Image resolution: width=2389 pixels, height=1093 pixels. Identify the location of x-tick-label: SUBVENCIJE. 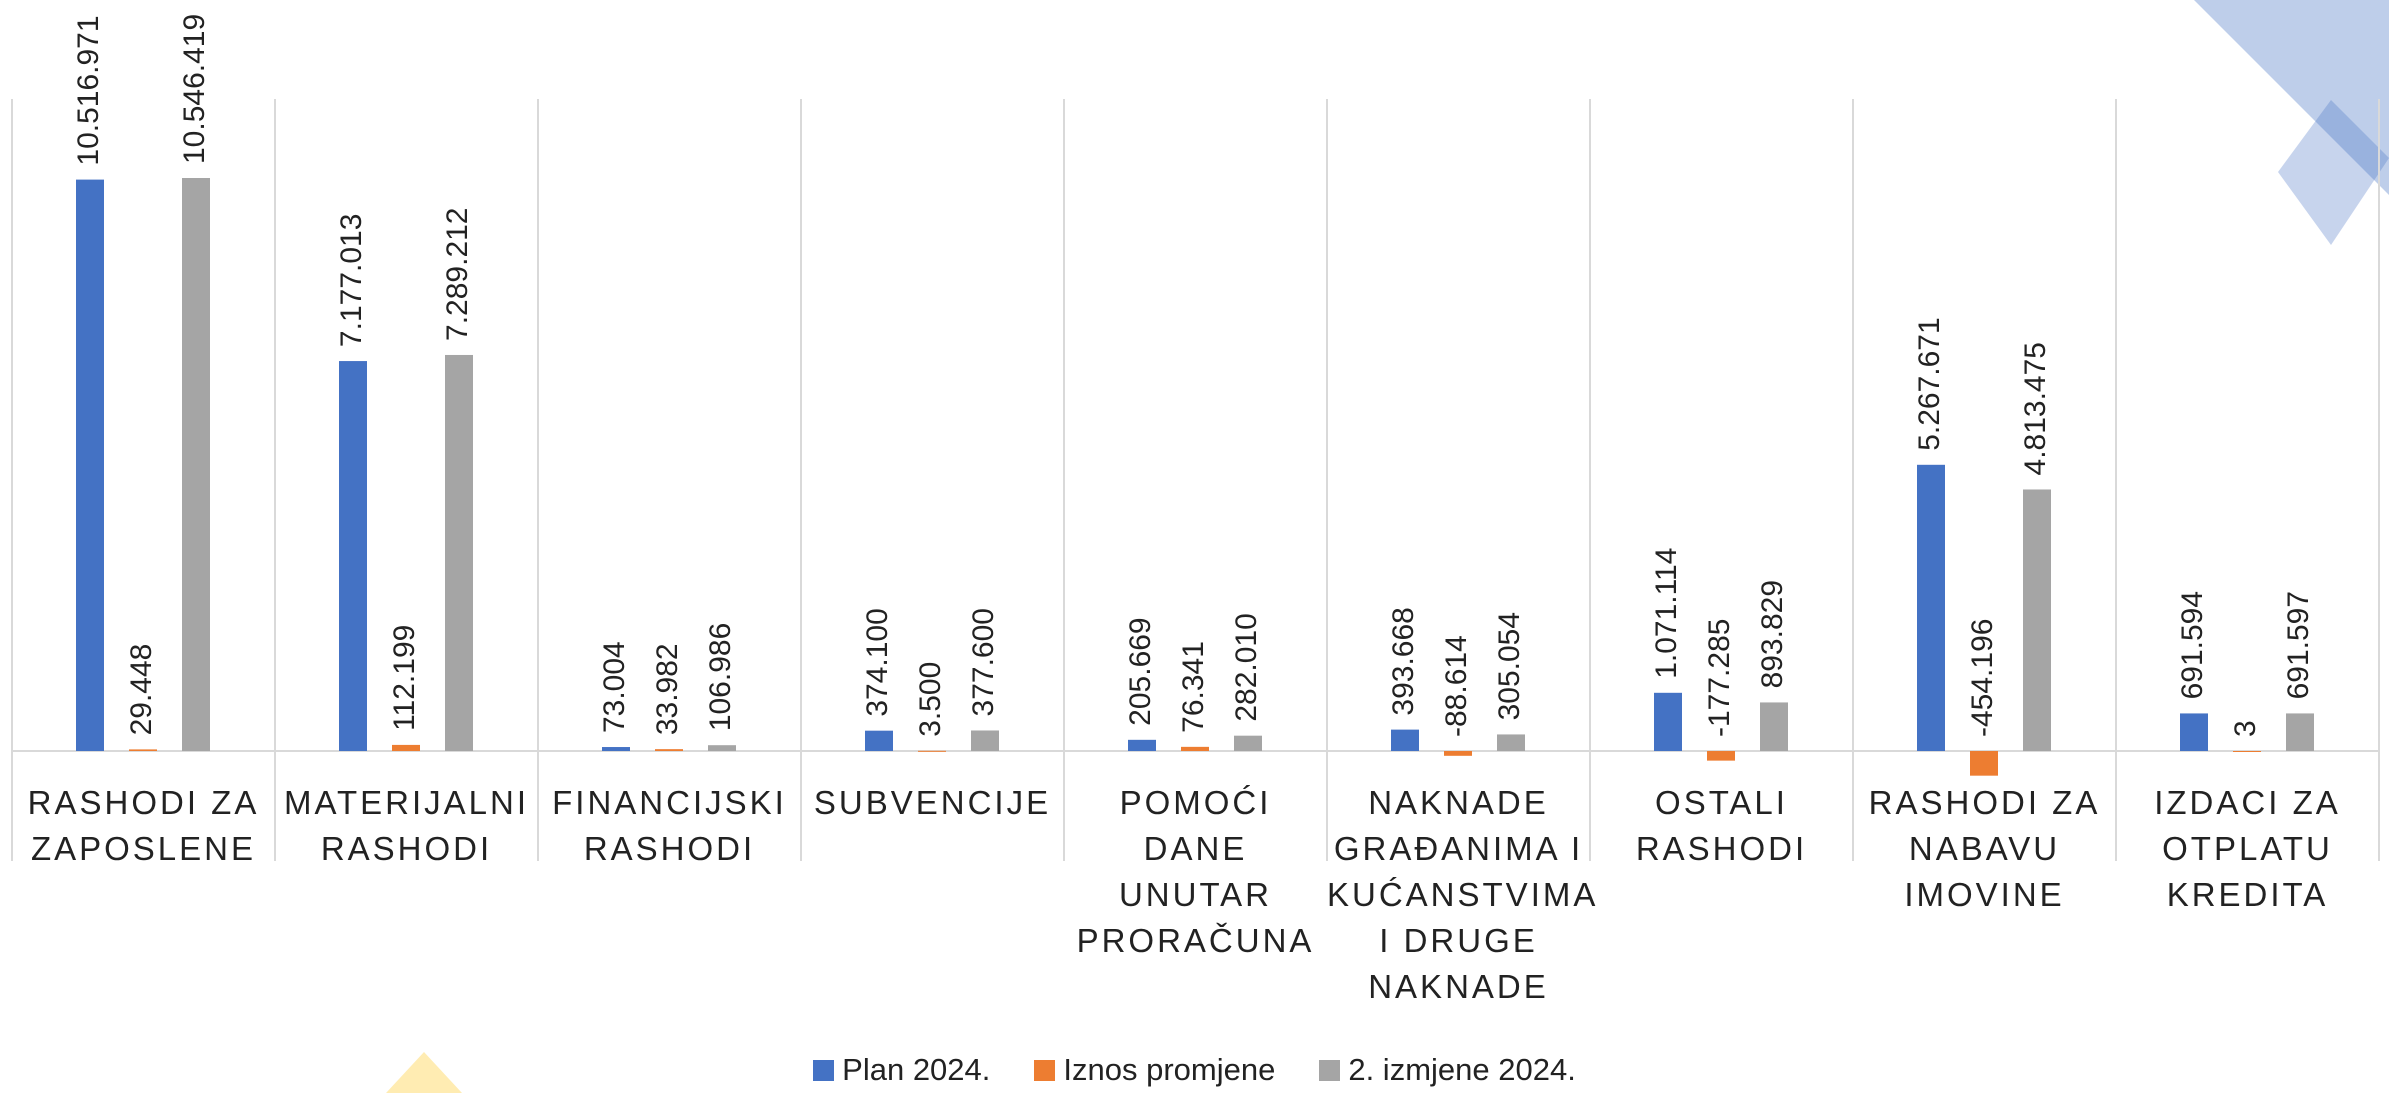
(932, 802).